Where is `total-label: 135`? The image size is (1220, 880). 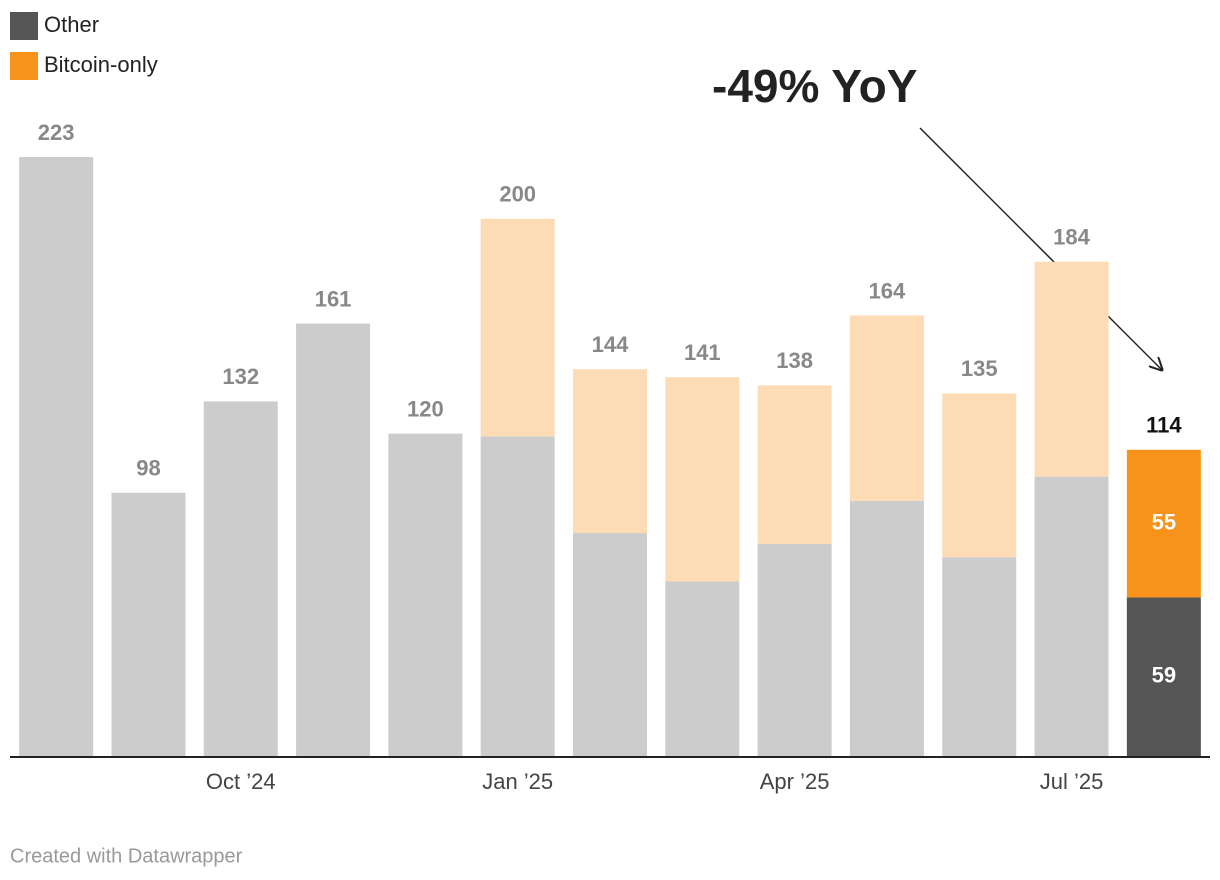
total-label: 135 is located at coordinates (979, 368).